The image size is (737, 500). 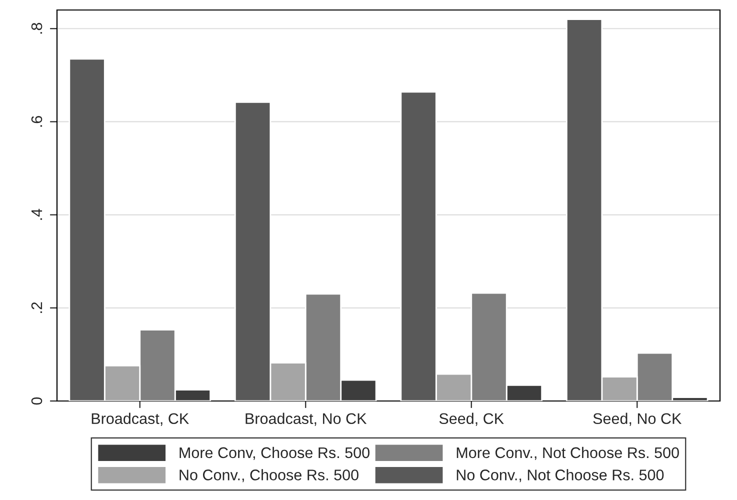 What do you see at coordinates (560, 475) in the screenshot?
I see `legend-label: No Conv., Not Choose Rs. 500` at bounding box center [560, 475].